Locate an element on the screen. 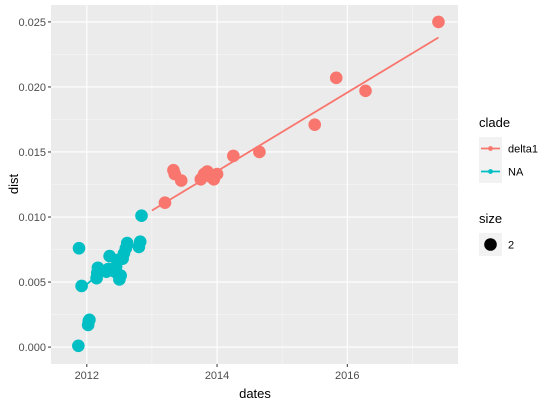  x-tick-label: 2016 is located at coordinates (347, 376).